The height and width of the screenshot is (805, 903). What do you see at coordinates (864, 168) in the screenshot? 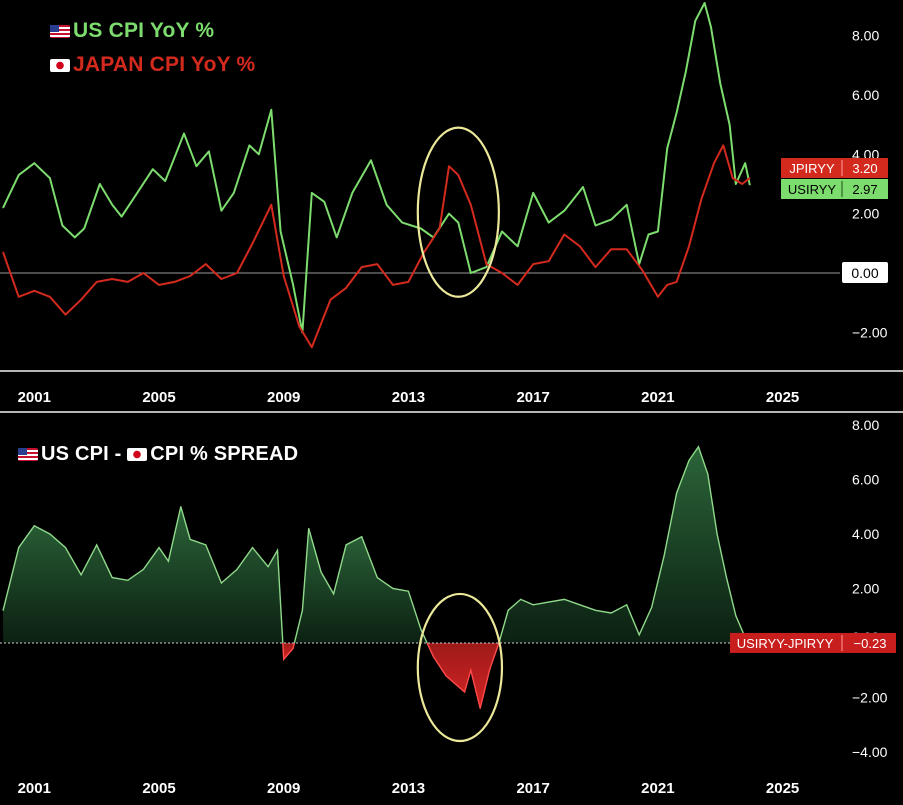
I see `badge-value-jpiryy: 3.20` at bounding box center [864, 168].